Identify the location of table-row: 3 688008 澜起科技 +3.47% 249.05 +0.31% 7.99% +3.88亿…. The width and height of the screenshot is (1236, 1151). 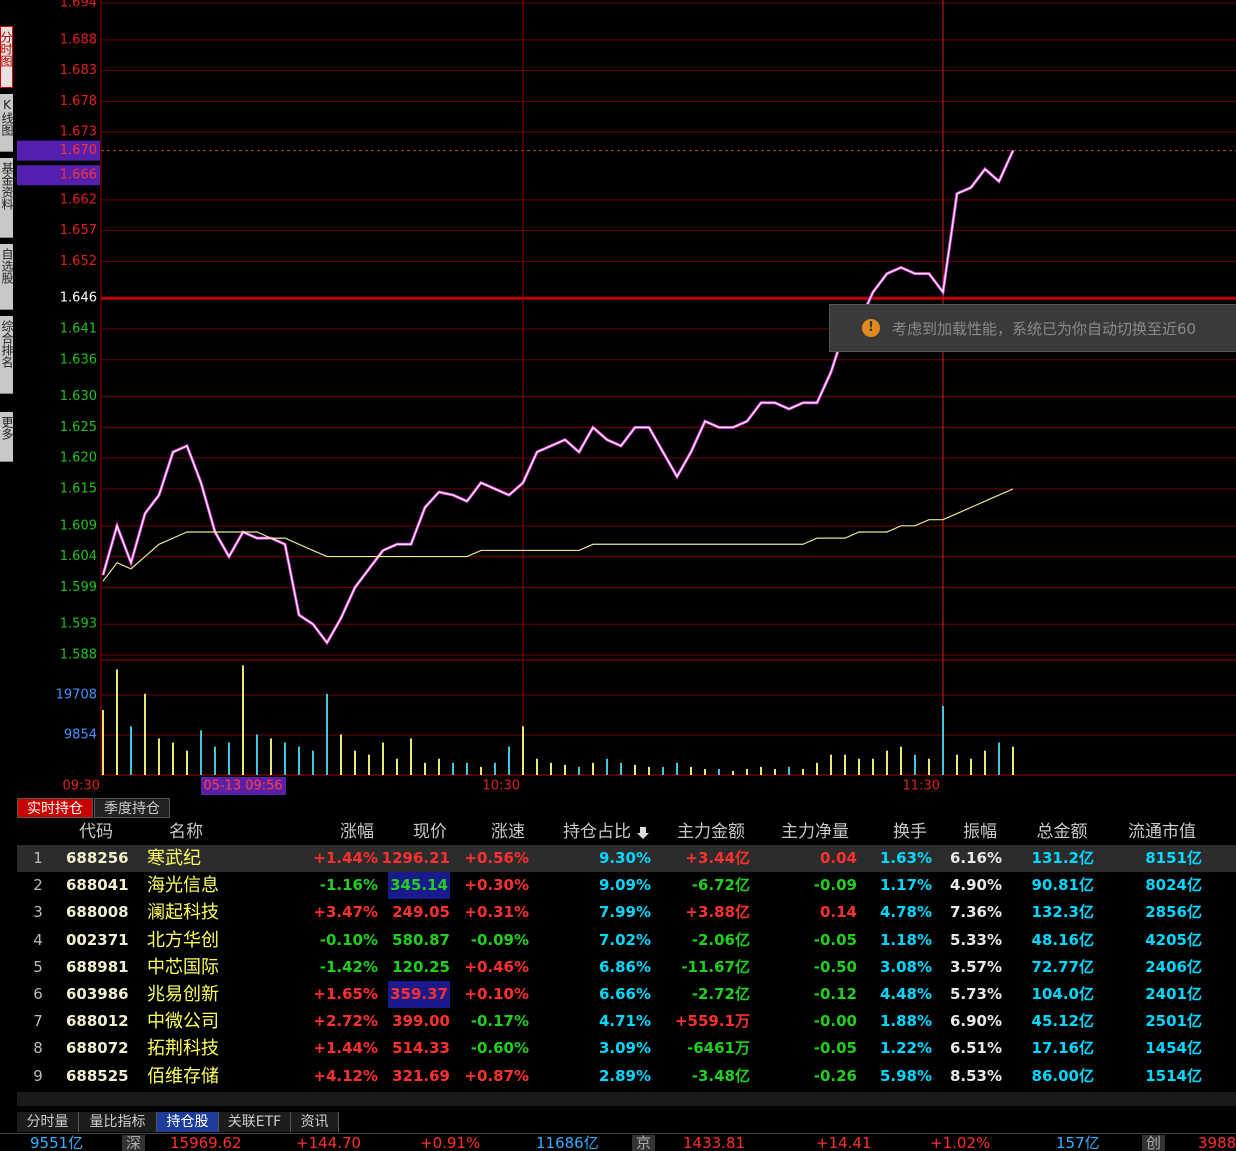
(626, 912).